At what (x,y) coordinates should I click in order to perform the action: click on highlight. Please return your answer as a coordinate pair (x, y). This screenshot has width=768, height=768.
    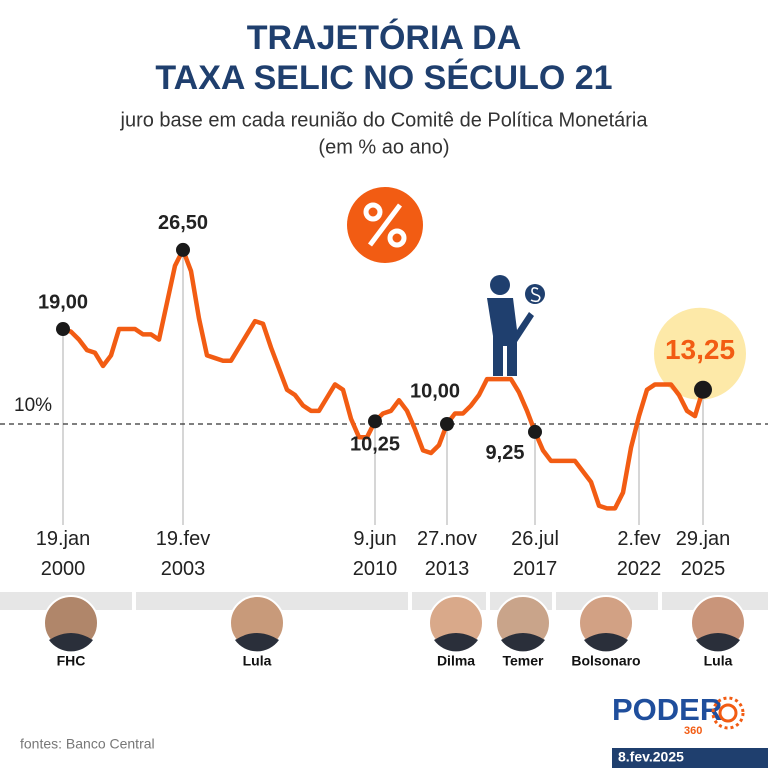
    Looking at the image, I should click on (700, 353).